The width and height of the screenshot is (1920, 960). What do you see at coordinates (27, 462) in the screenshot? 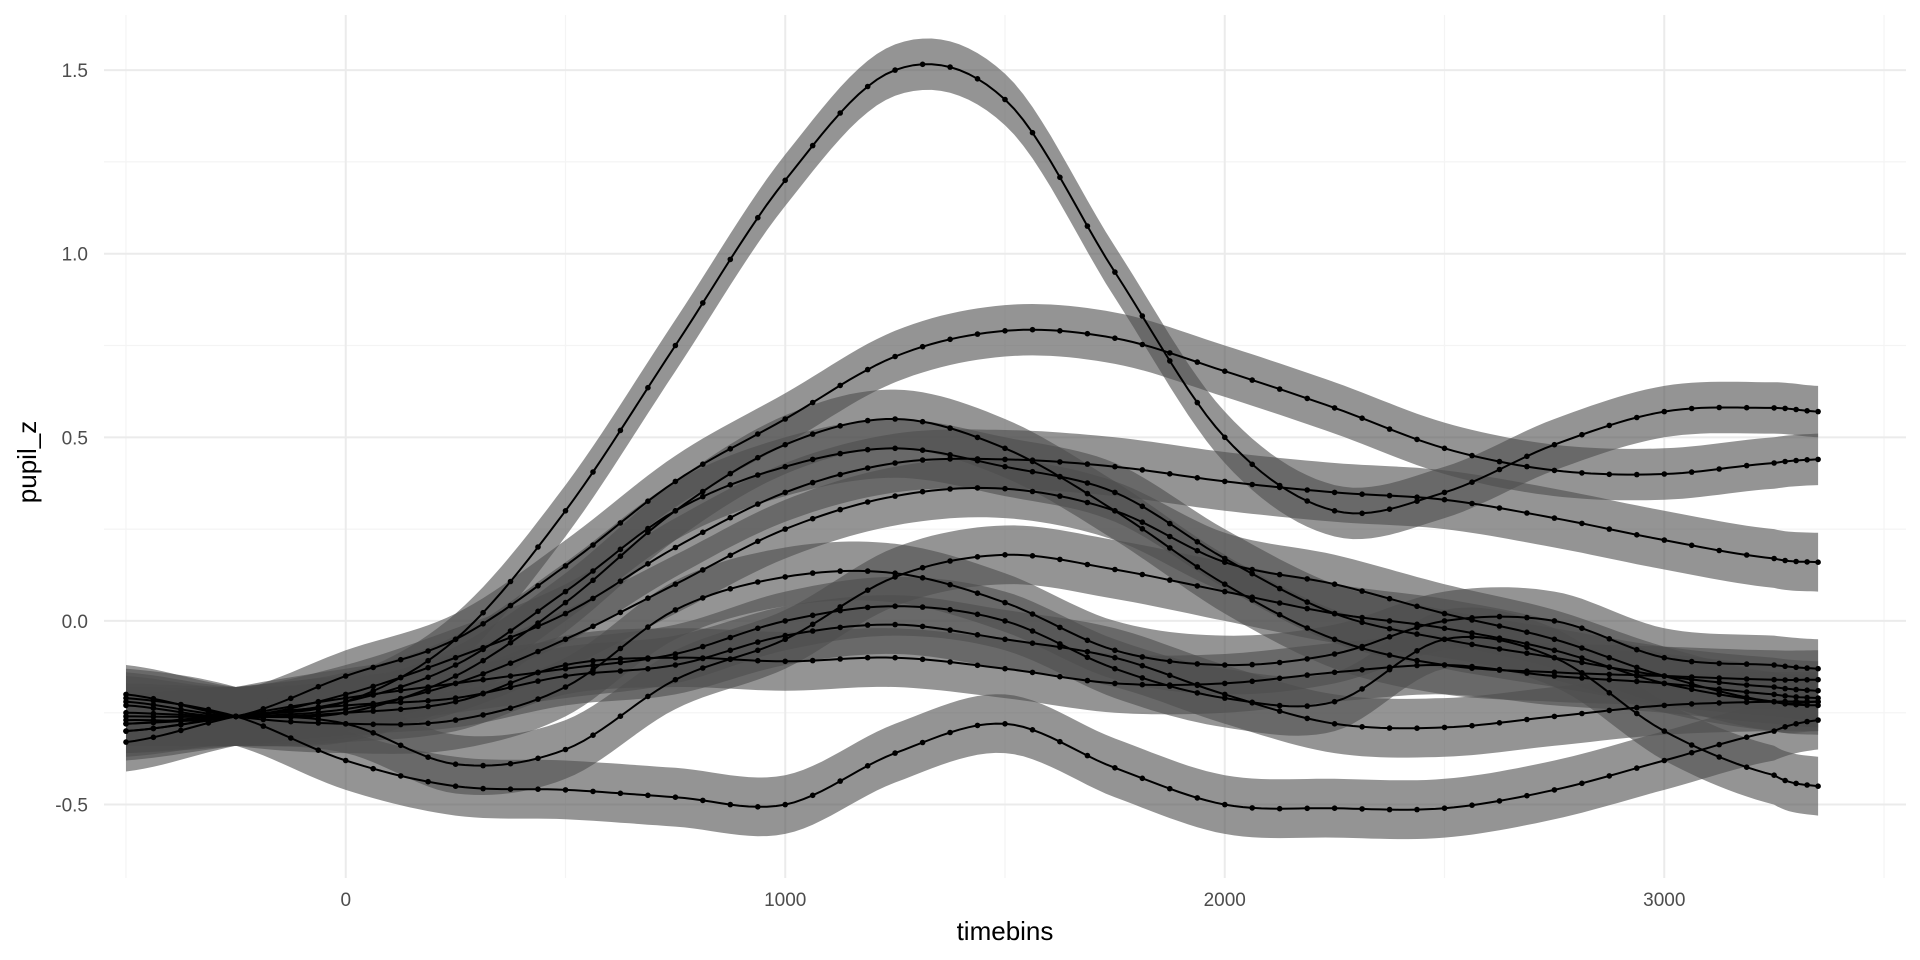
I see `y-axis-title: pupil_z` at bounding box center [27, 462].